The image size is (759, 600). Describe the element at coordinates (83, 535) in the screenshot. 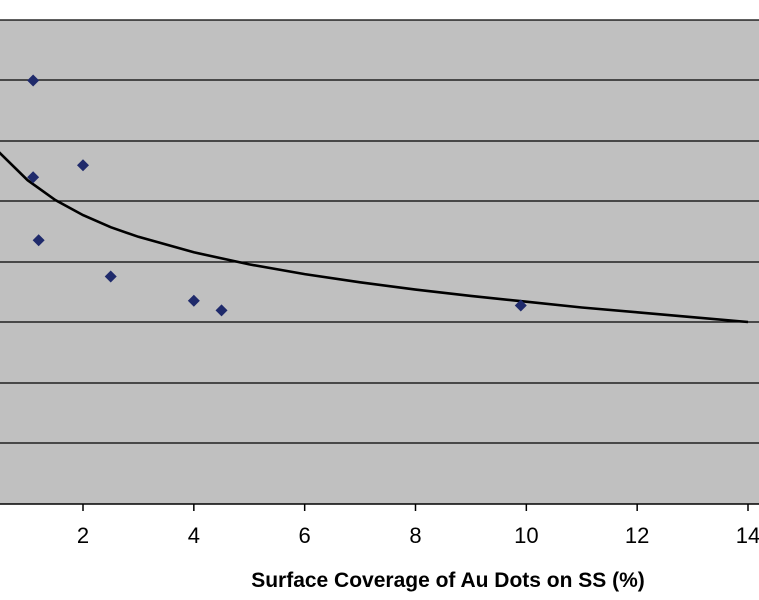

I see `x-tick-label-0: 2` at that location.